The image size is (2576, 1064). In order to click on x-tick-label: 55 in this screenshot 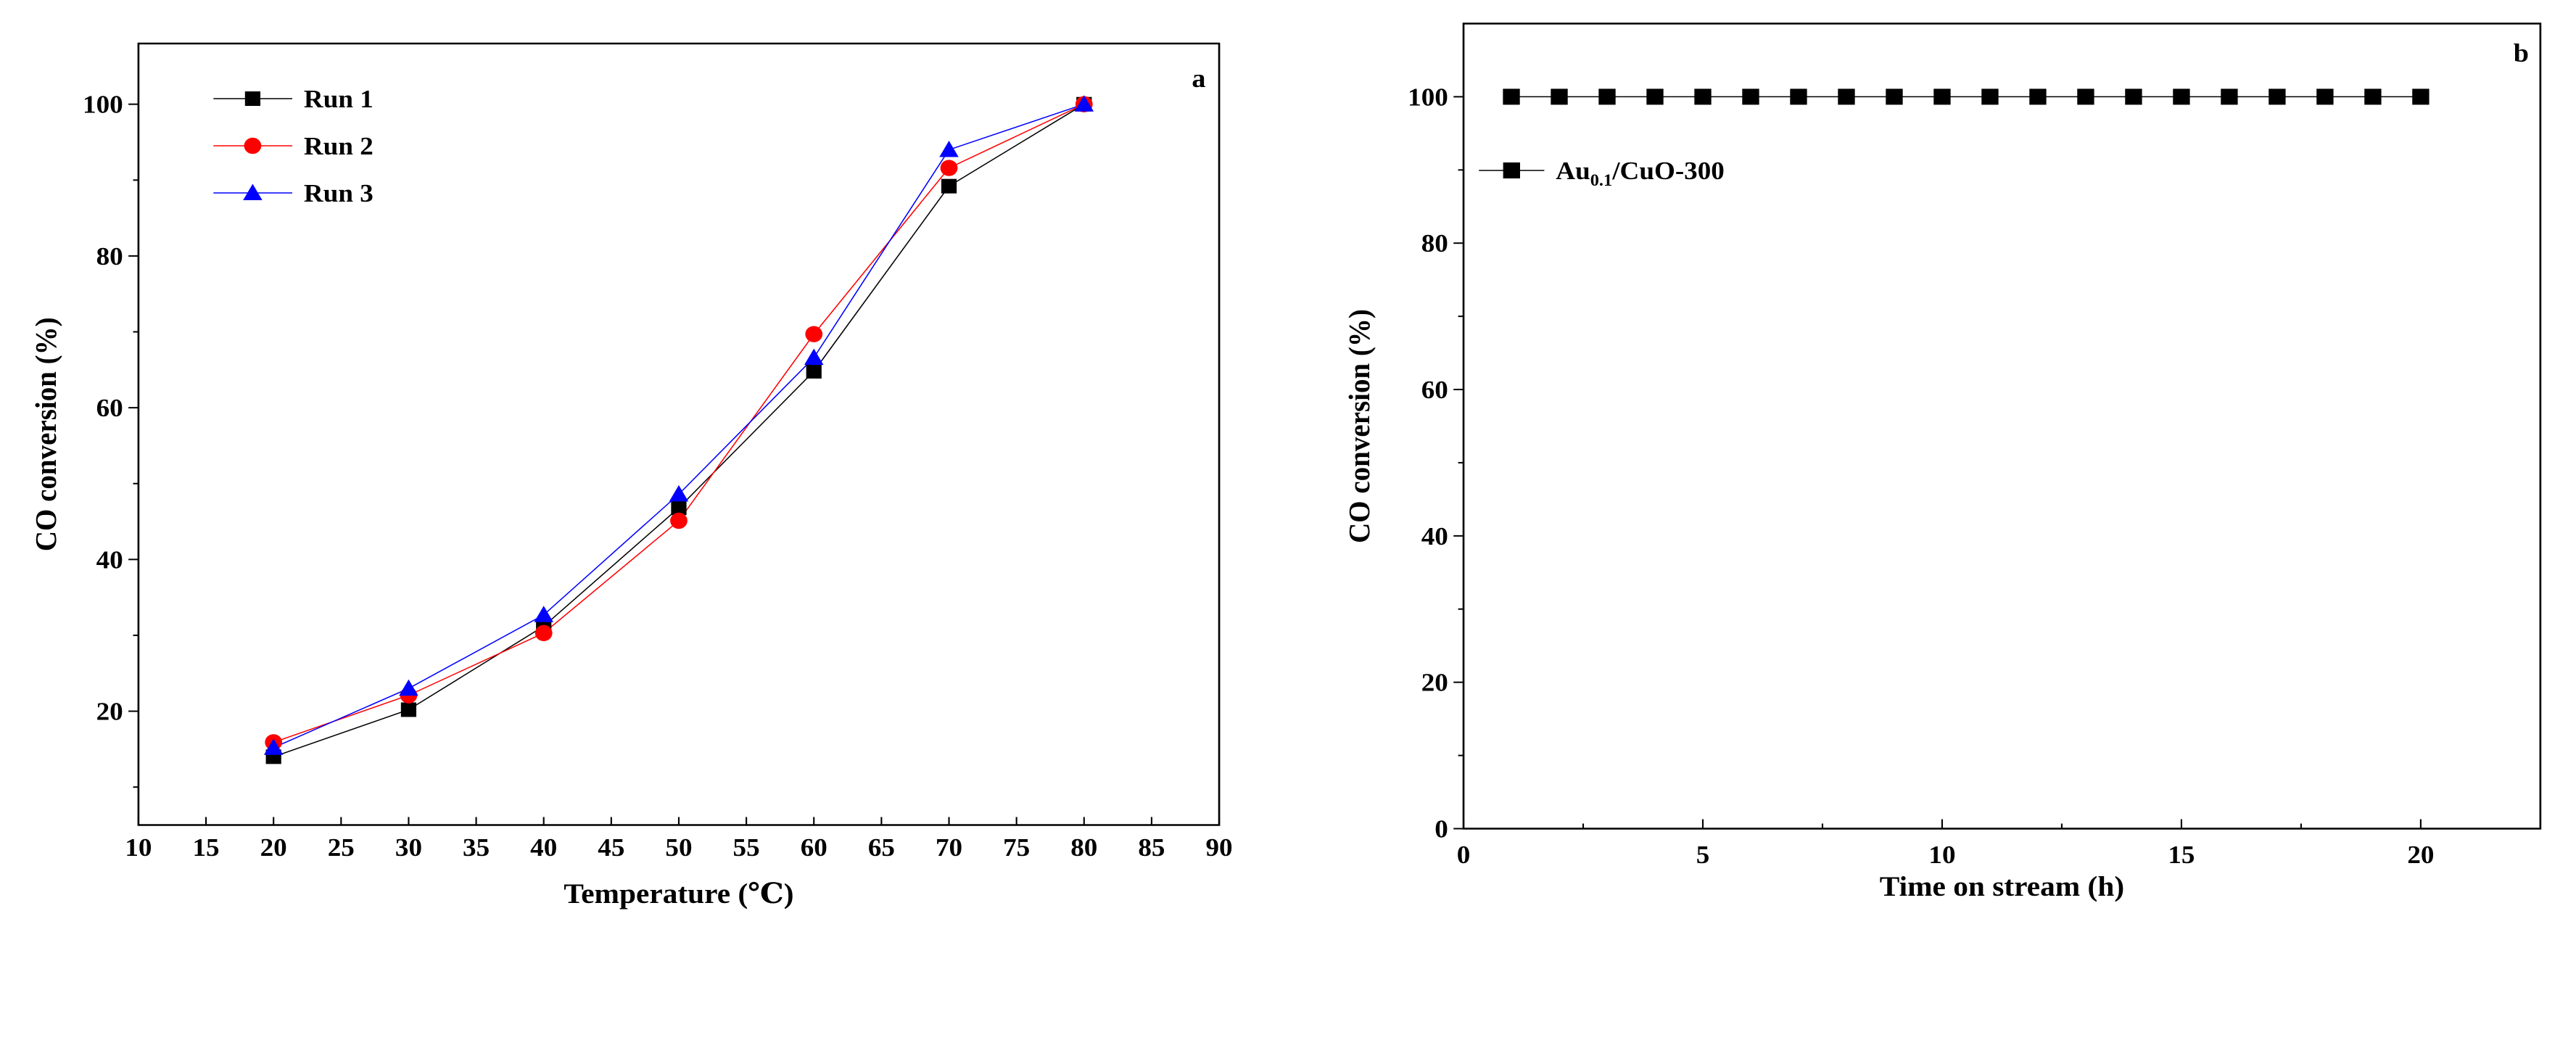, I will do `click(747, 847)`.